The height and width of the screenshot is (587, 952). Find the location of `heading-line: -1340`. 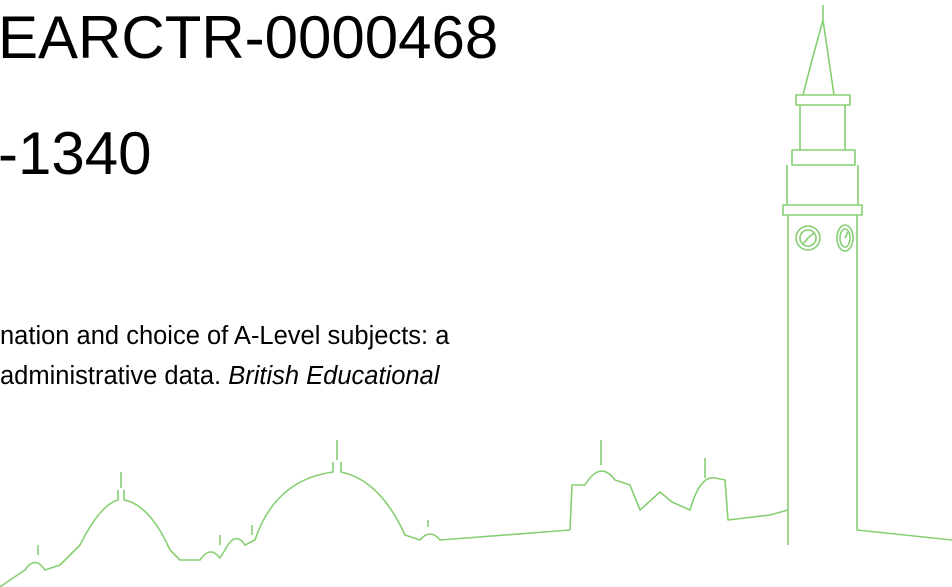

heading-line: -1340 is located at coordinates (76, 153).